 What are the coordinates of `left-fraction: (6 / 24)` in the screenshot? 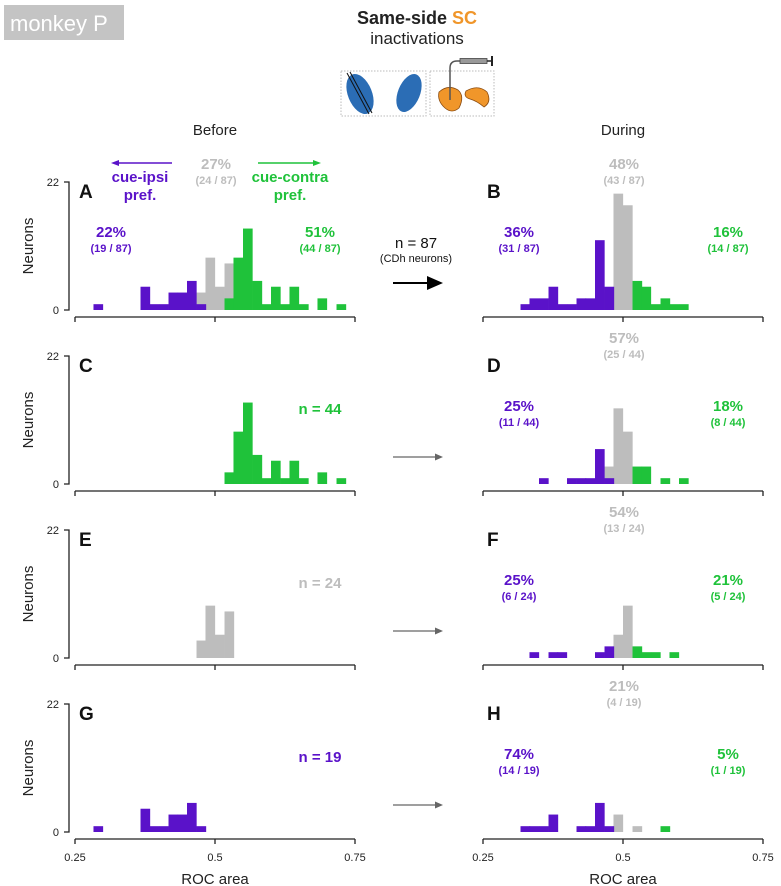 It's located at (519, 597).